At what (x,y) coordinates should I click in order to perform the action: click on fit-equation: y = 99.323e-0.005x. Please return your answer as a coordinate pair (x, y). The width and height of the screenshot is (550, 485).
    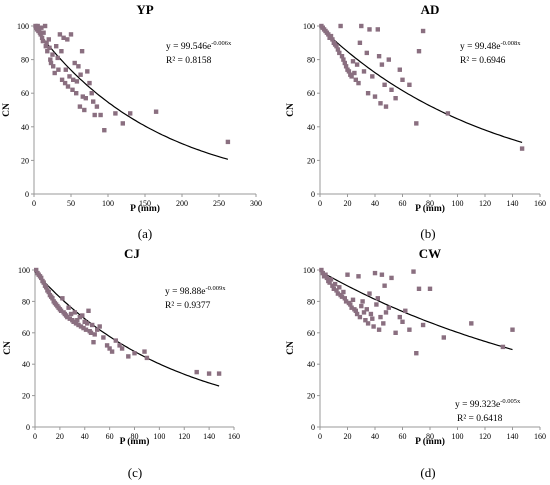
    Looking at the image, I should click on (488, 404).